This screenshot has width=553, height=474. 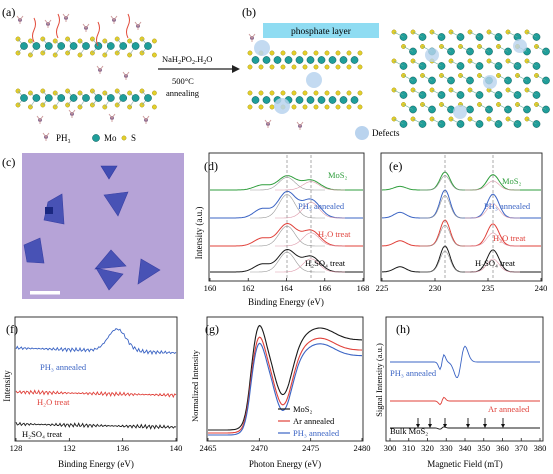 What do you see at coordinates (45, 293) in the screenshot?
I see `scale-bar` at bounding box center [45, 293].